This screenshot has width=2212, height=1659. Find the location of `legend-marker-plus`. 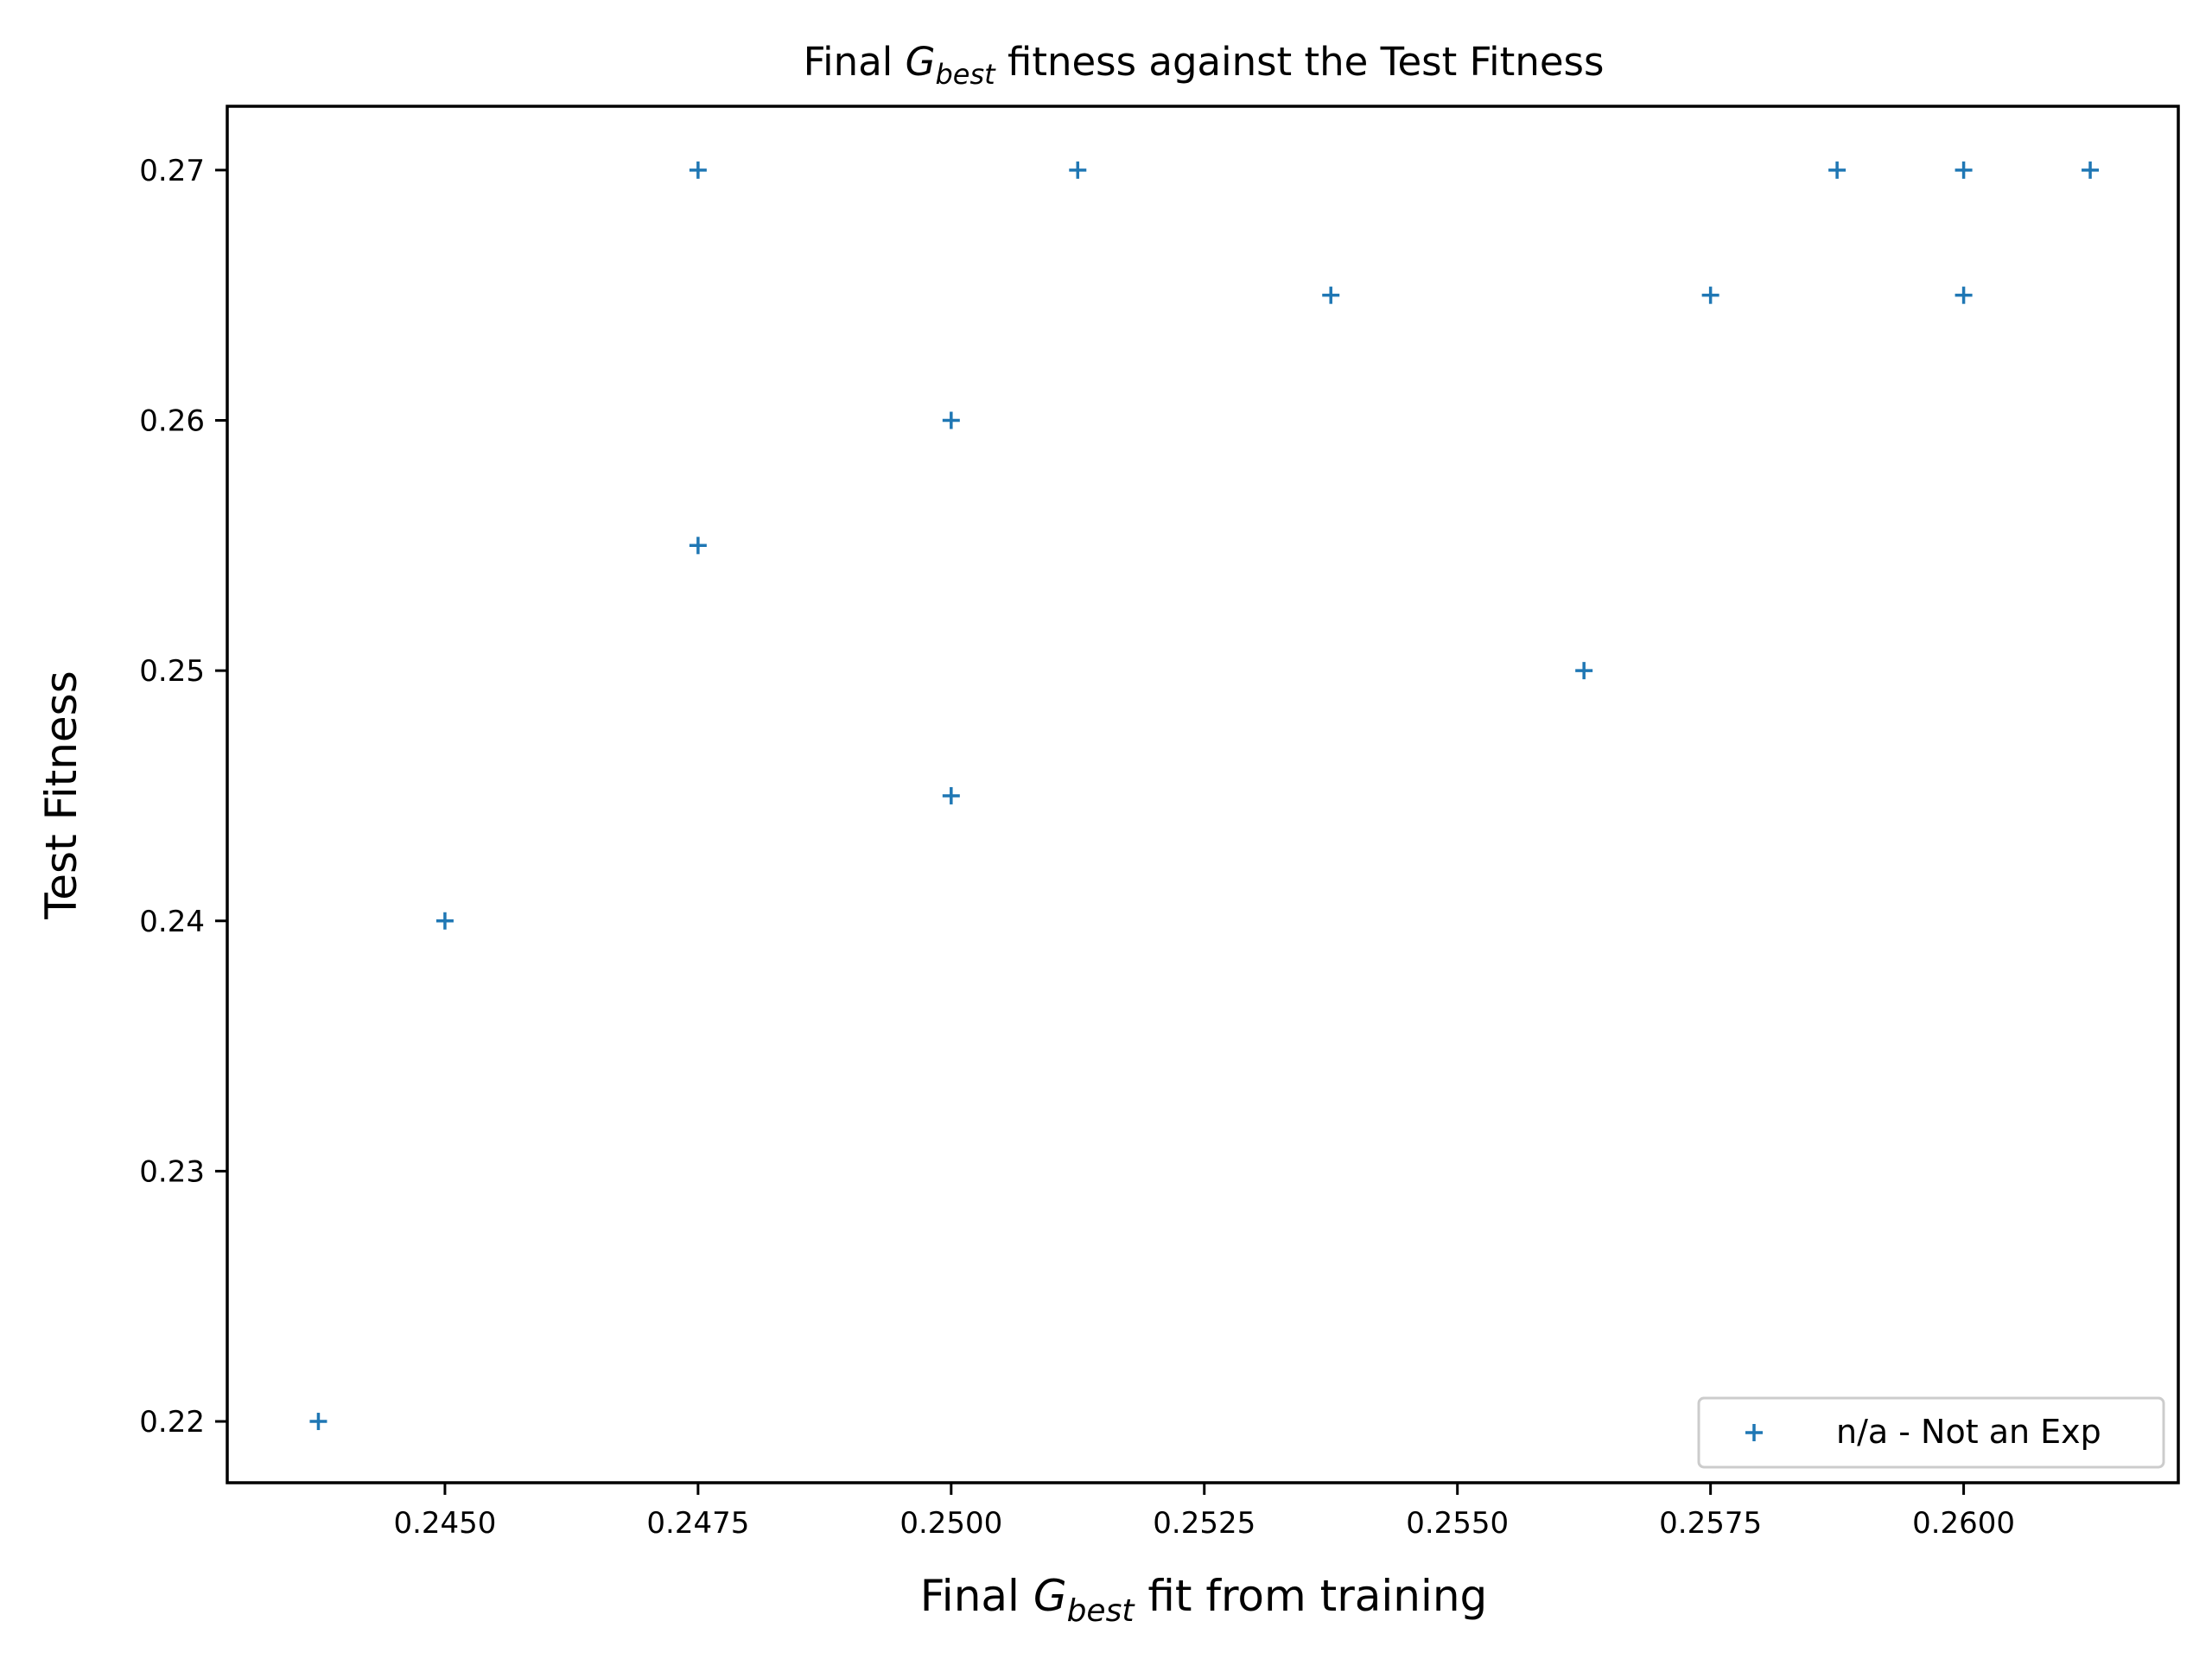

legend-marker-plus is located at coordinates (1754, 1432).